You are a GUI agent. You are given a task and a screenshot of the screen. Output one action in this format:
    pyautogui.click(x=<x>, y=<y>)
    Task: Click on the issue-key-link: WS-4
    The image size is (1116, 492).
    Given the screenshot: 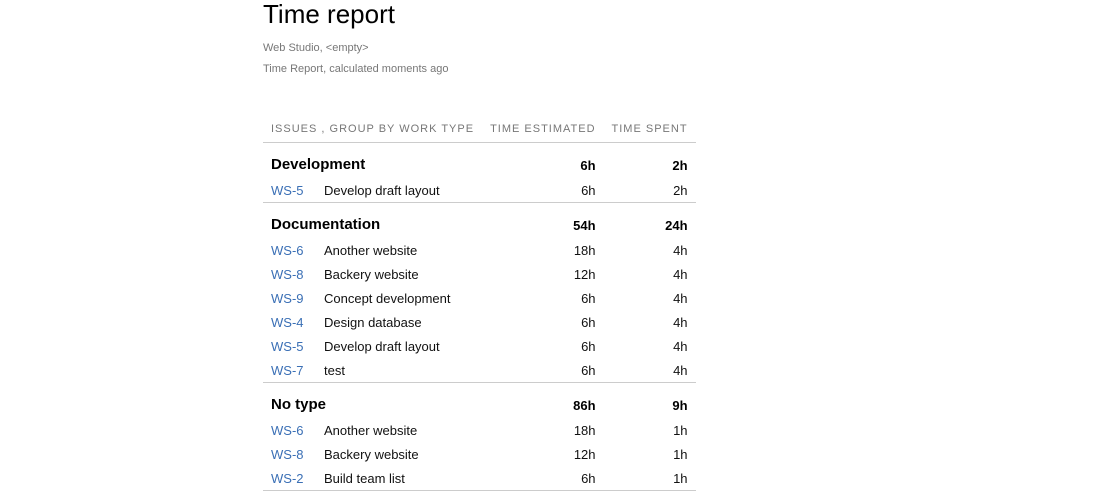 What is the action you would take?
    pyautogui.click(x=287, y=322)
    